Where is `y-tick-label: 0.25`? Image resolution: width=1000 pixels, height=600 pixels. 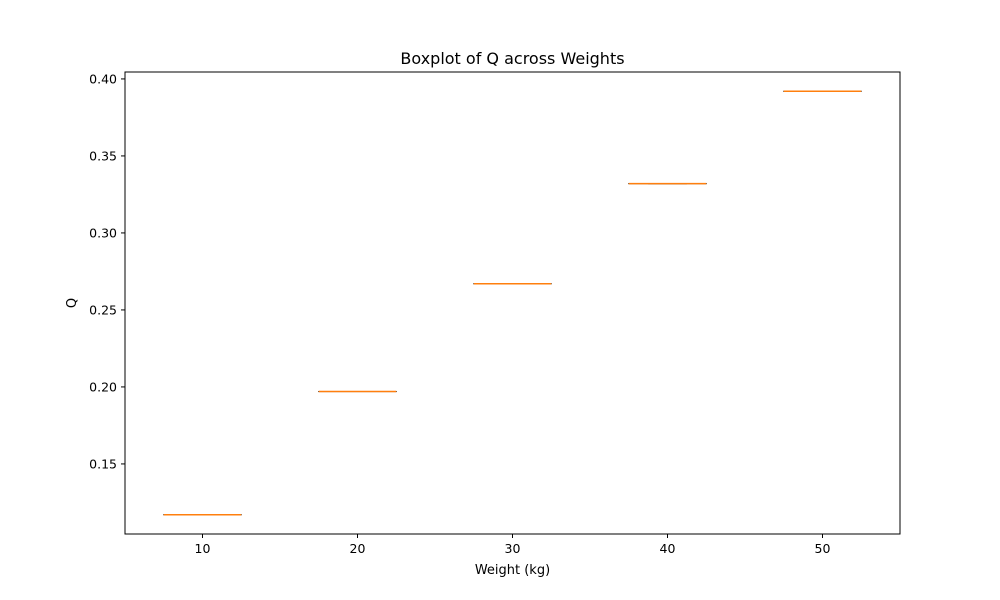
y-tick-label: 0.25 is located at coordinates (103, 309).